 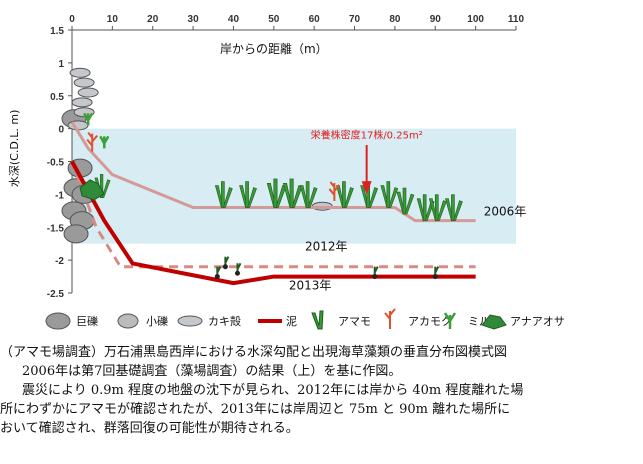 I want to click on y-tick-label: -2.5, so click(x=56, y=294).